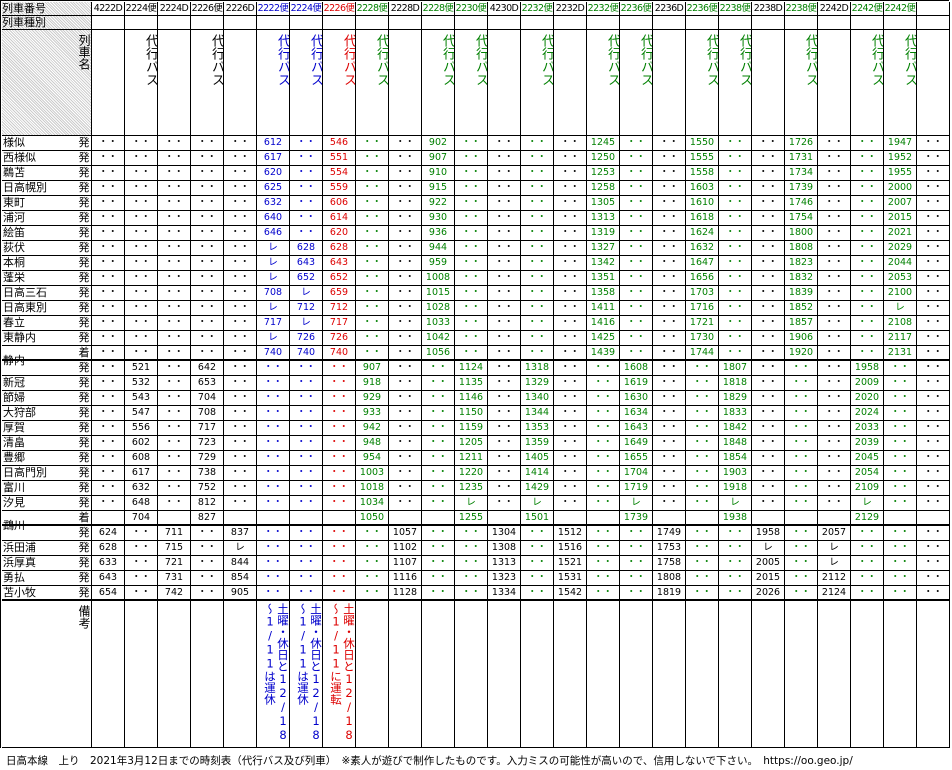  What do you see at coordinates (801, 308) in the screenshot?
I see `time-cell: 1852` at bounding box center [801, 308].